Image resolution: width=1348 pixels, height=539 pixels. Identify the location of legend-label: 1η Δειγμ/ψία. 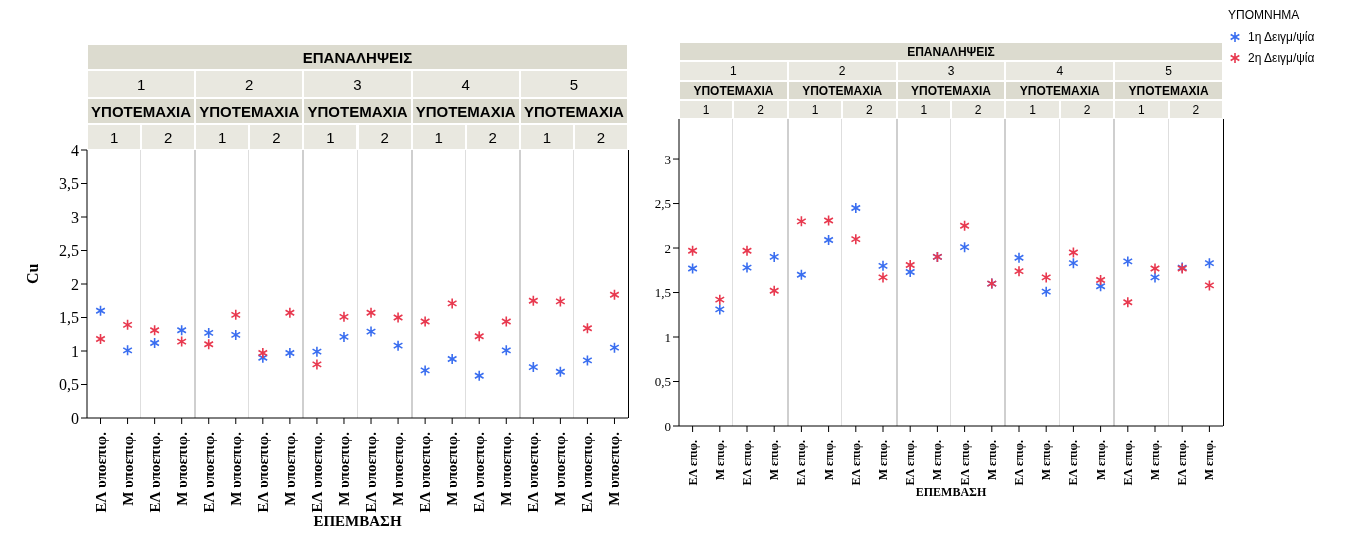
(1281, 37).